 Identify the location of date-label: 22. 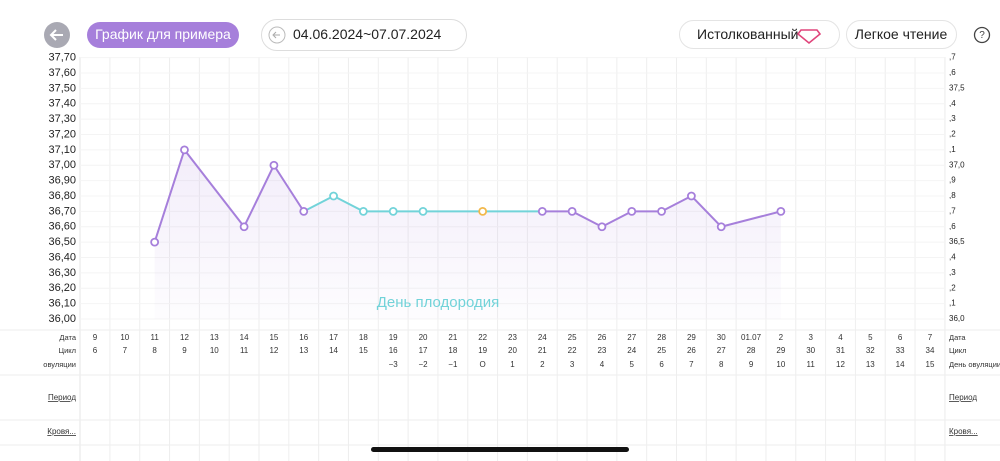
(482, 337).